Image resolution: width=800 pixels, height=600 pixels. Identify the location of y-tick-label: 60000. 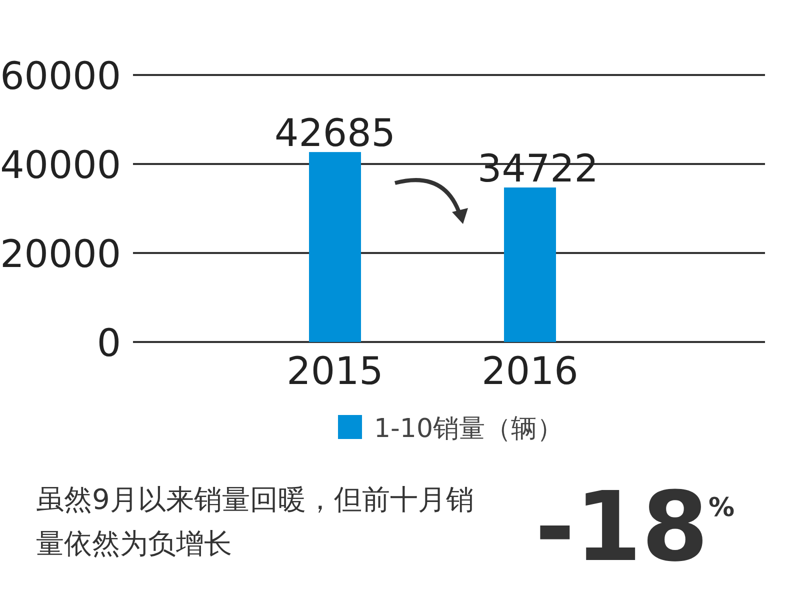
(60, 76).